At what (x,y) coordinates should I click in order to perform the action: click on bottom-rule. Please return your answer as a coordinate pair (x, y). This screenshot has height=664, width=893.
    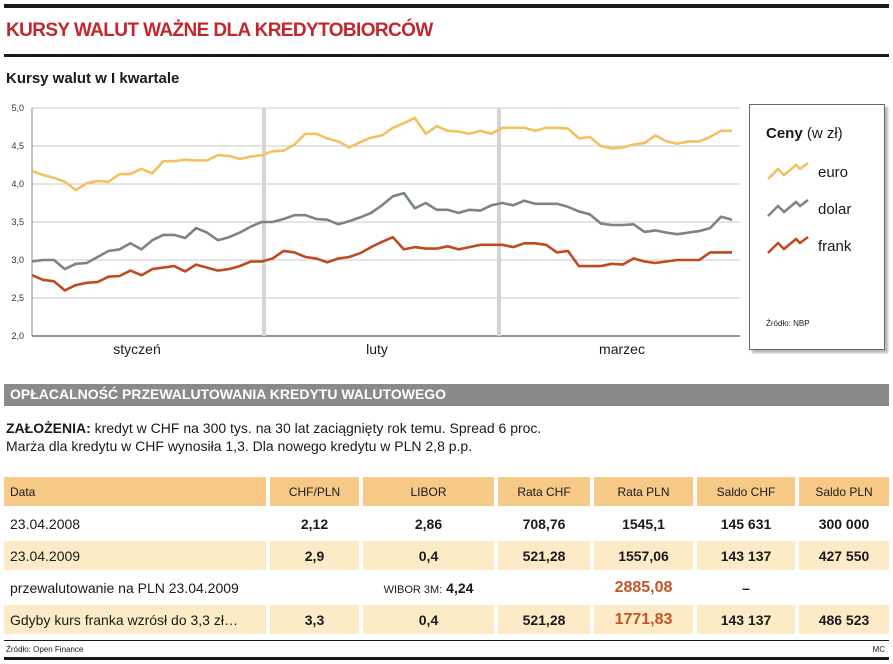
    Looking at the image, I should click on (446, 640).